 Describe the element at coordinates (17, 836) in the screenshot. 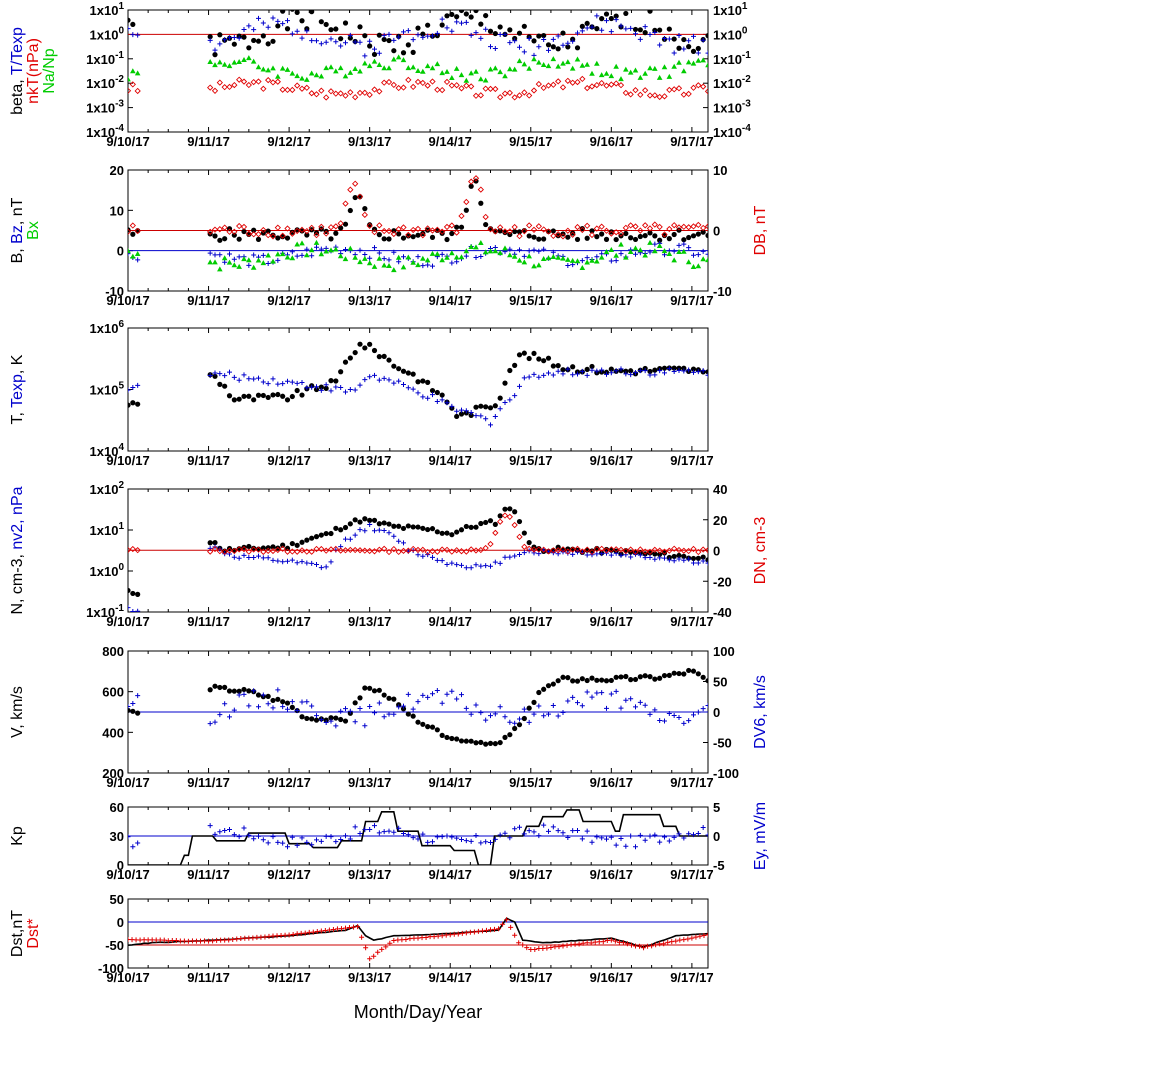

I see `y-axis-label: Kp` at that location.